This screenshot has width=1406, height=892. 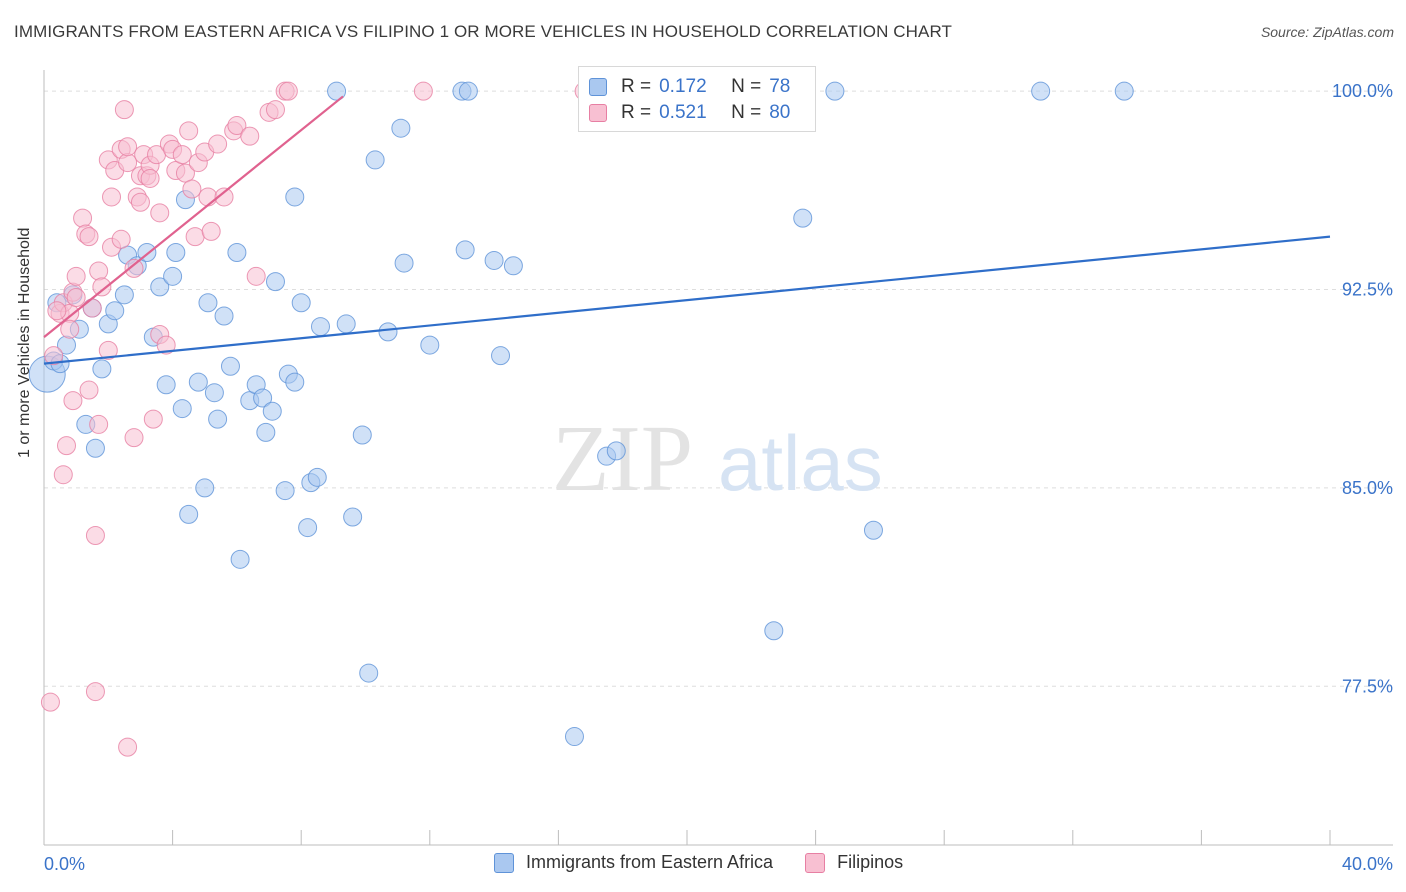 I want to click on y-tick-label: 100.0%, so click(x=1362, y=91).